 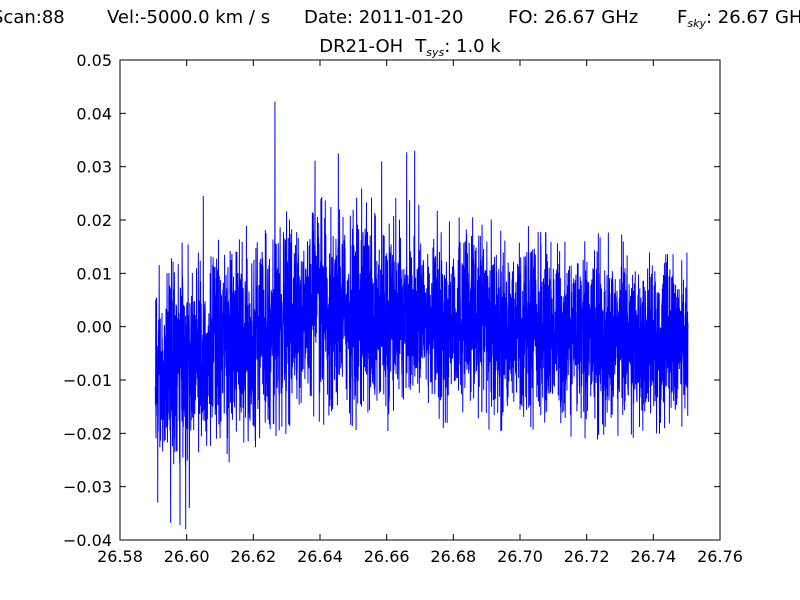 What do you see at coordinates (653, 556) in the screenshot?
I see `x-tick-label: 26.74` at bounding box center [653, 556].